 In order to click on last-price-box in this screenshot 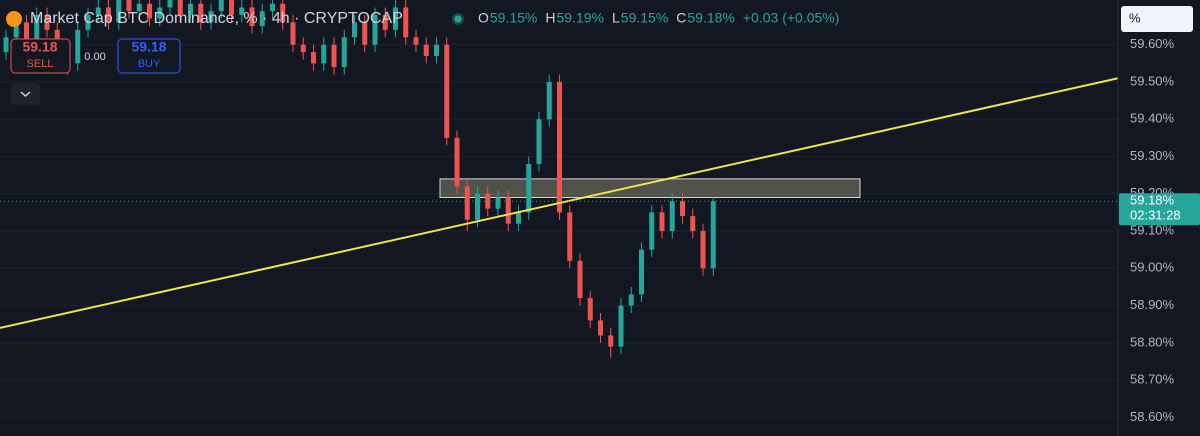, I will do `click(1159, 209)`.